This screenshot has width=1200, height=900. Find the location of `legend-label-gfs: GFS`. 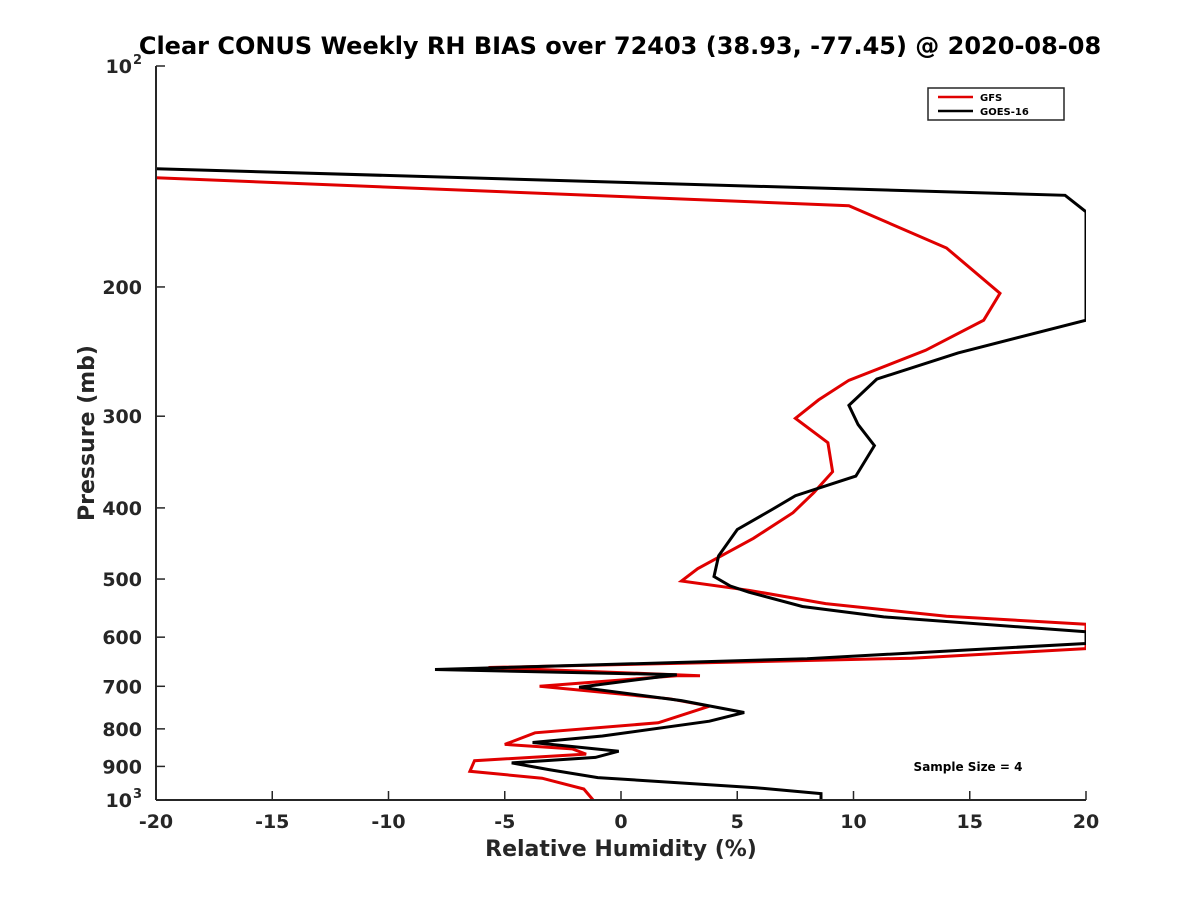

legend-label-gfs: GFS is located at coordinates (991, 98).